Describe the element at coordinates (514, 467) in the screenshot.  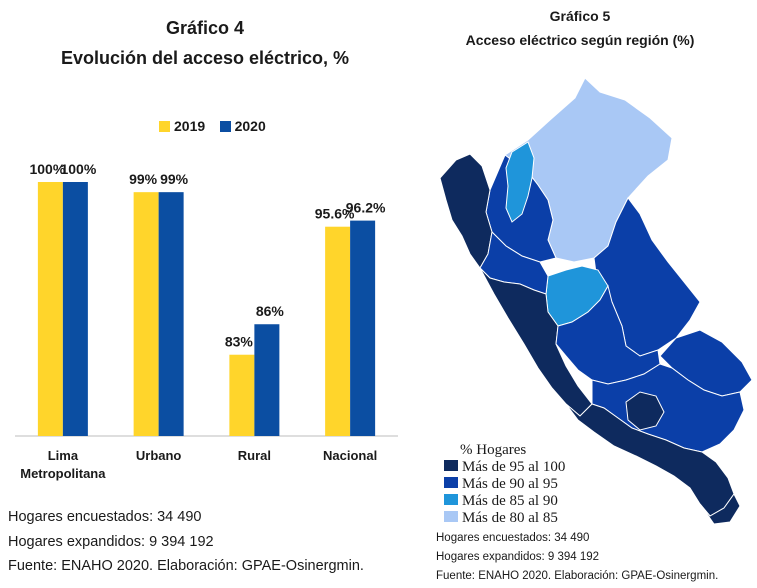
I see `map-legend-label-1: Más de 95 al 100` at that location.